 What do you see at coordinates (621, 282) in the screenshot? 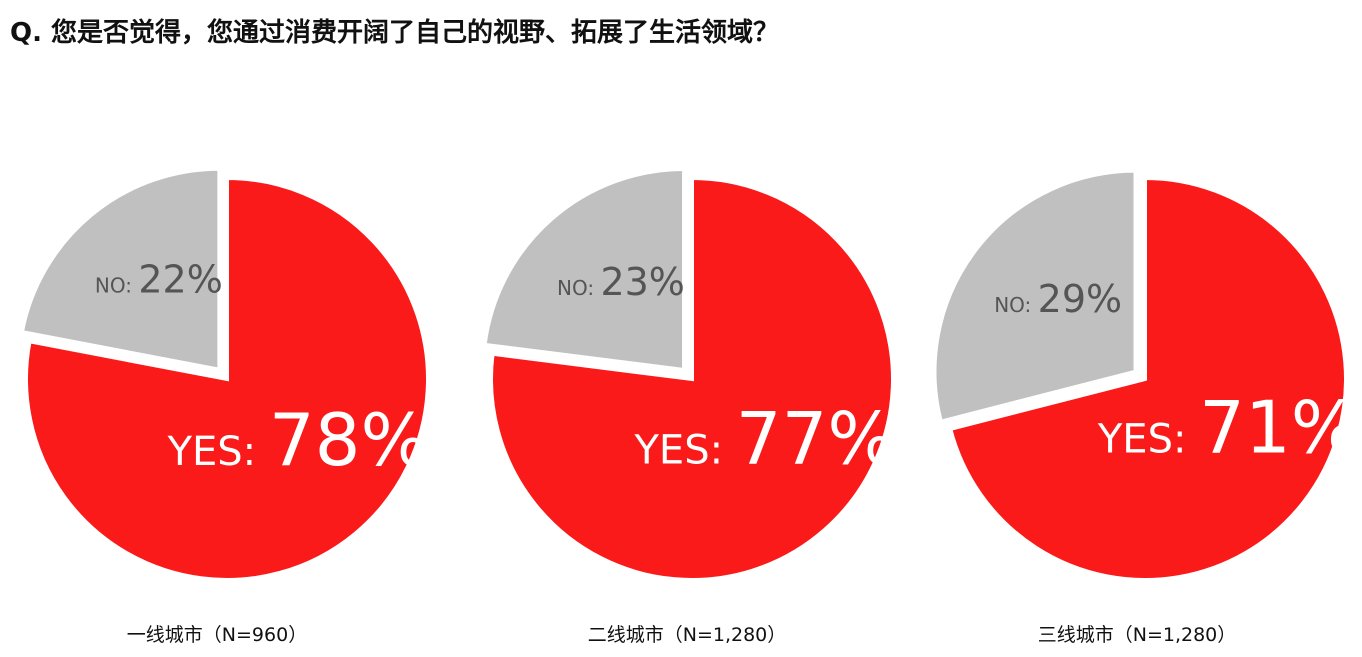
I see `no-label: NO: 23%` at bounding box center [621, 282].